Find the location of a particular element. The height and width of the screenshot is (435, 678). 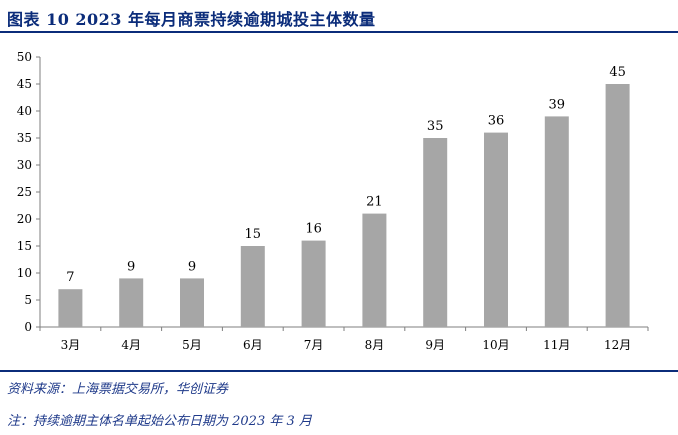

y-tick-label: 40 is located at coordinates (24, 111).